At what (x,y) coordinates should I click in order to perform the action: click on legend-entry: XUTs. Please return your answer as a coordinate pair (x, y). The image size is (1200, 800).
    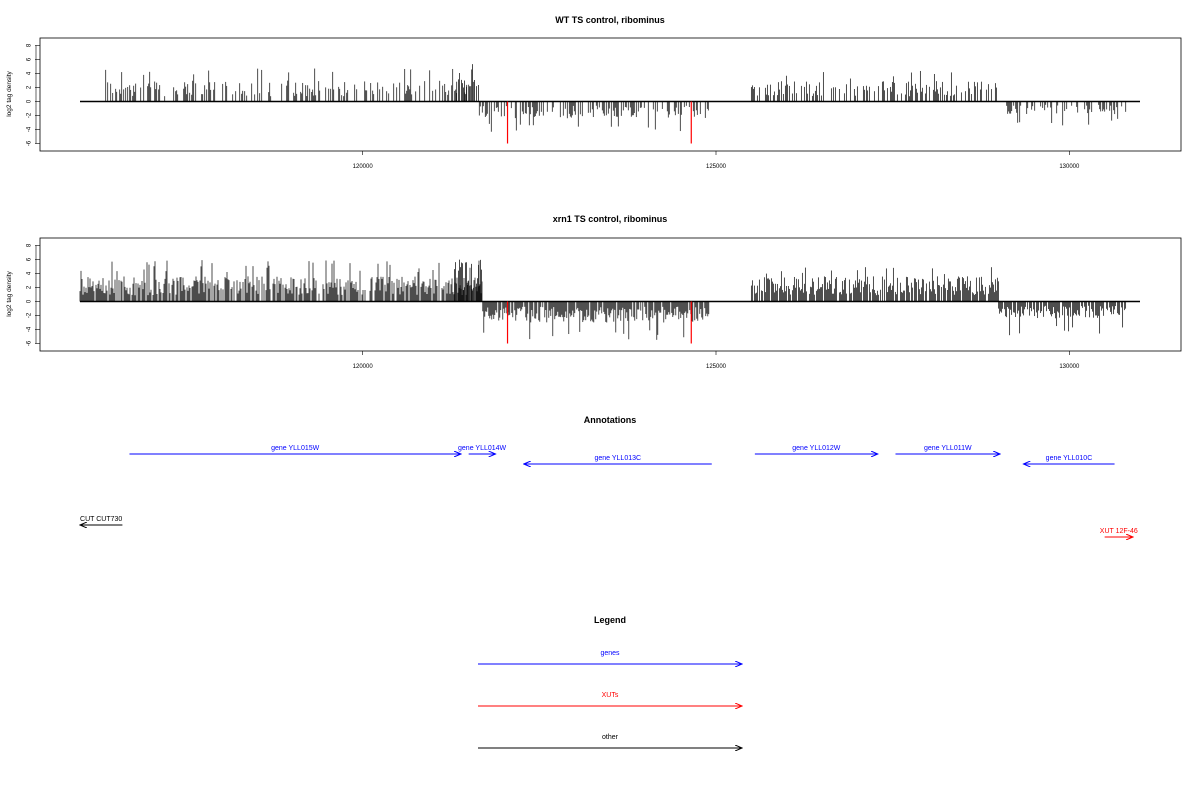
    Looking at the image, I should click on (610, 699).